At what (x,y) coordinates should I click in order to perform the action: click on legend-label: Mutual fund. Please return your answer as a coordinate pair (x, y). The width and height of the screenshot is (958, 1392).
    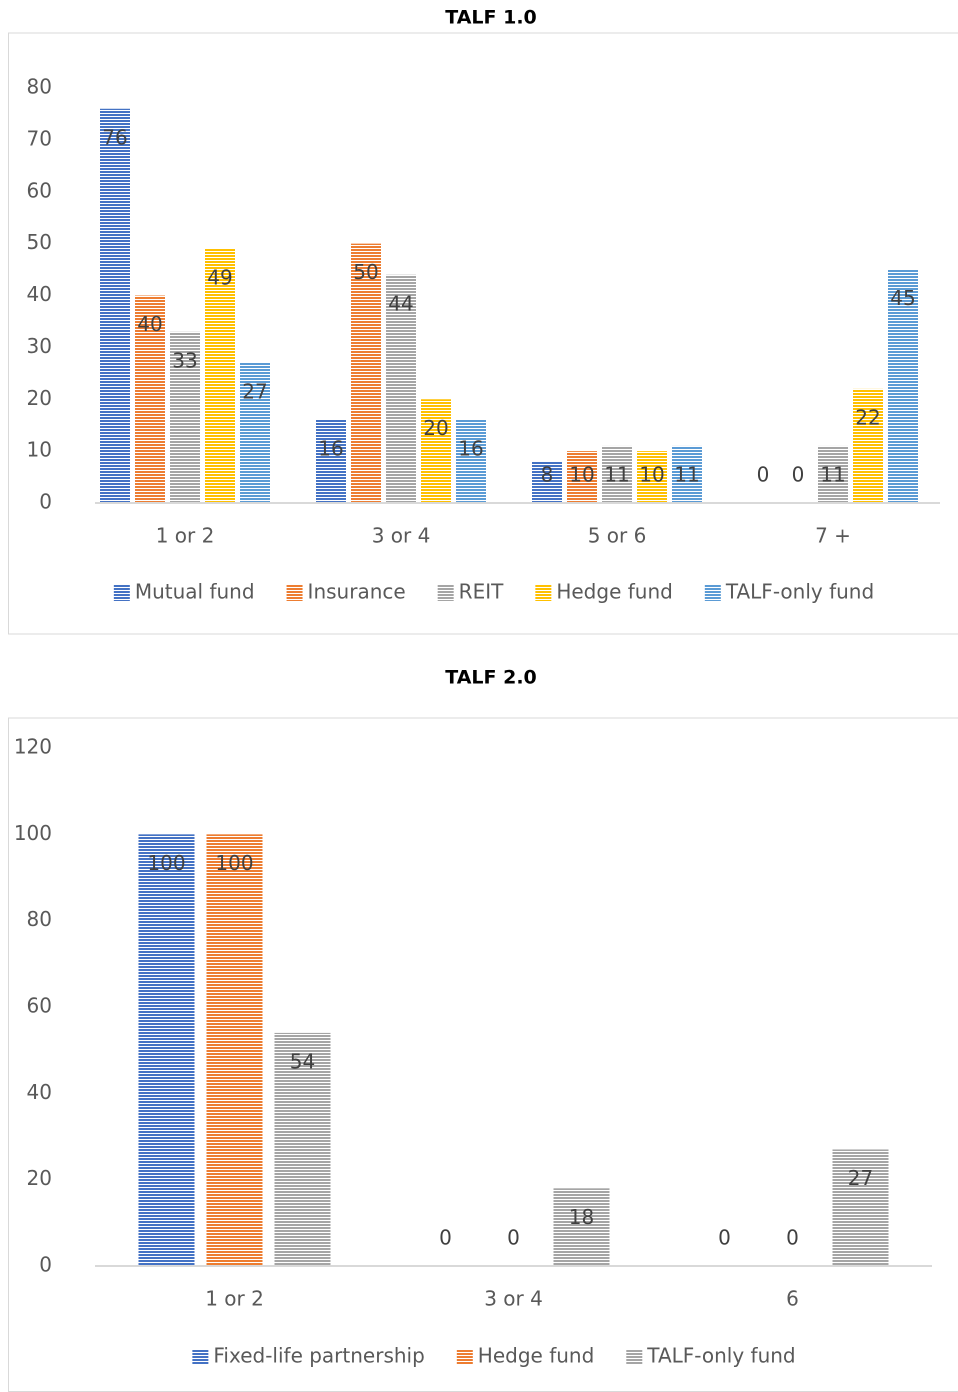
    Looking at the image, I should click on (195, 592).